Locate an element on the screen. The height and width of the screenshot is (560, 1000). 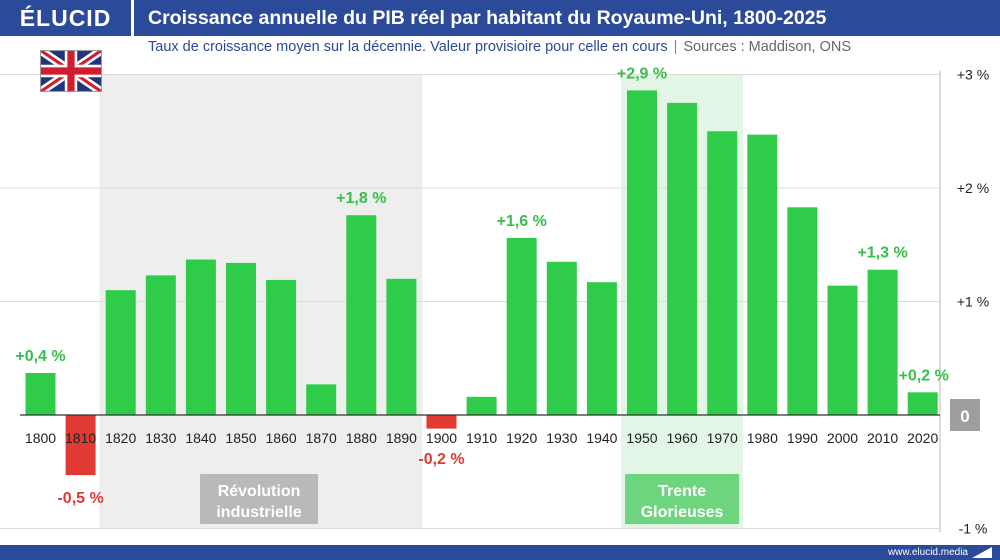
brand-separator is located at coordinates (132, 18).